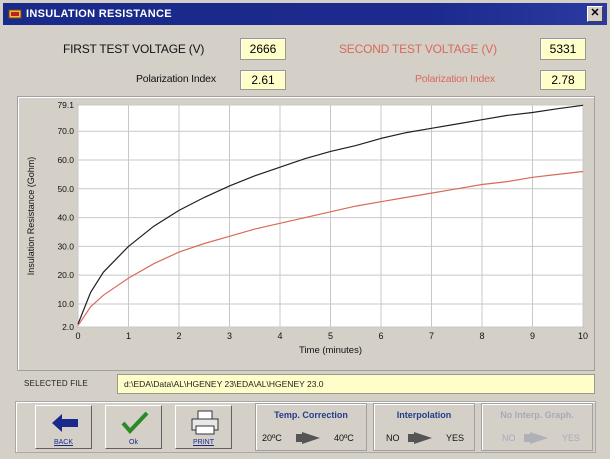 This screenshot has height=459, width=610. I want to click on checkmark-icon, so click(135, 422).